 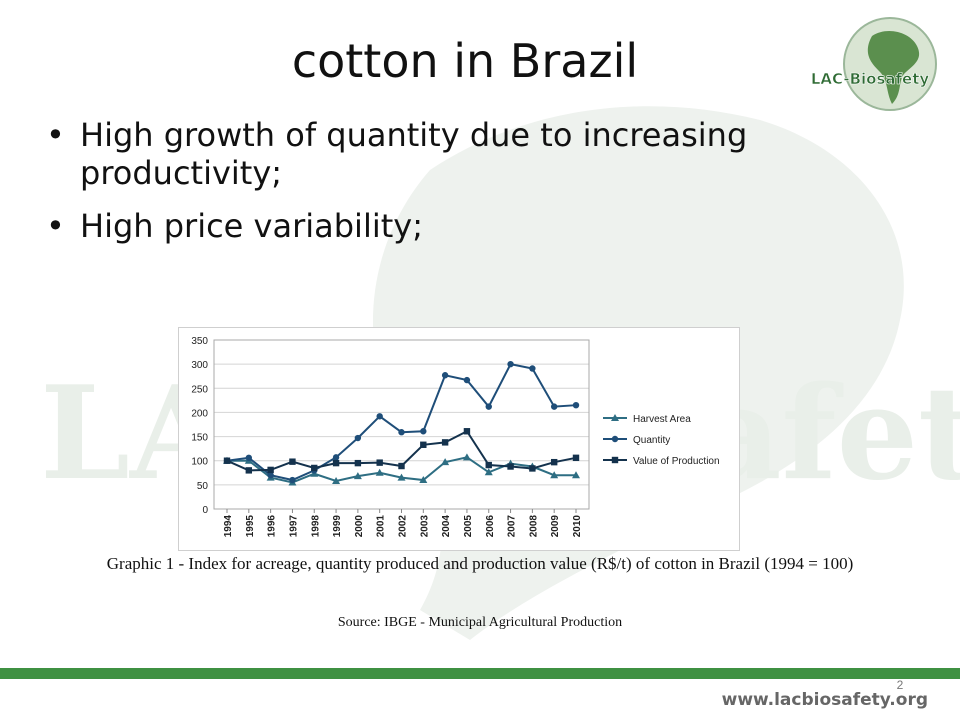 I want to click on y-tick-label: 250, so click(x=199, y=389).